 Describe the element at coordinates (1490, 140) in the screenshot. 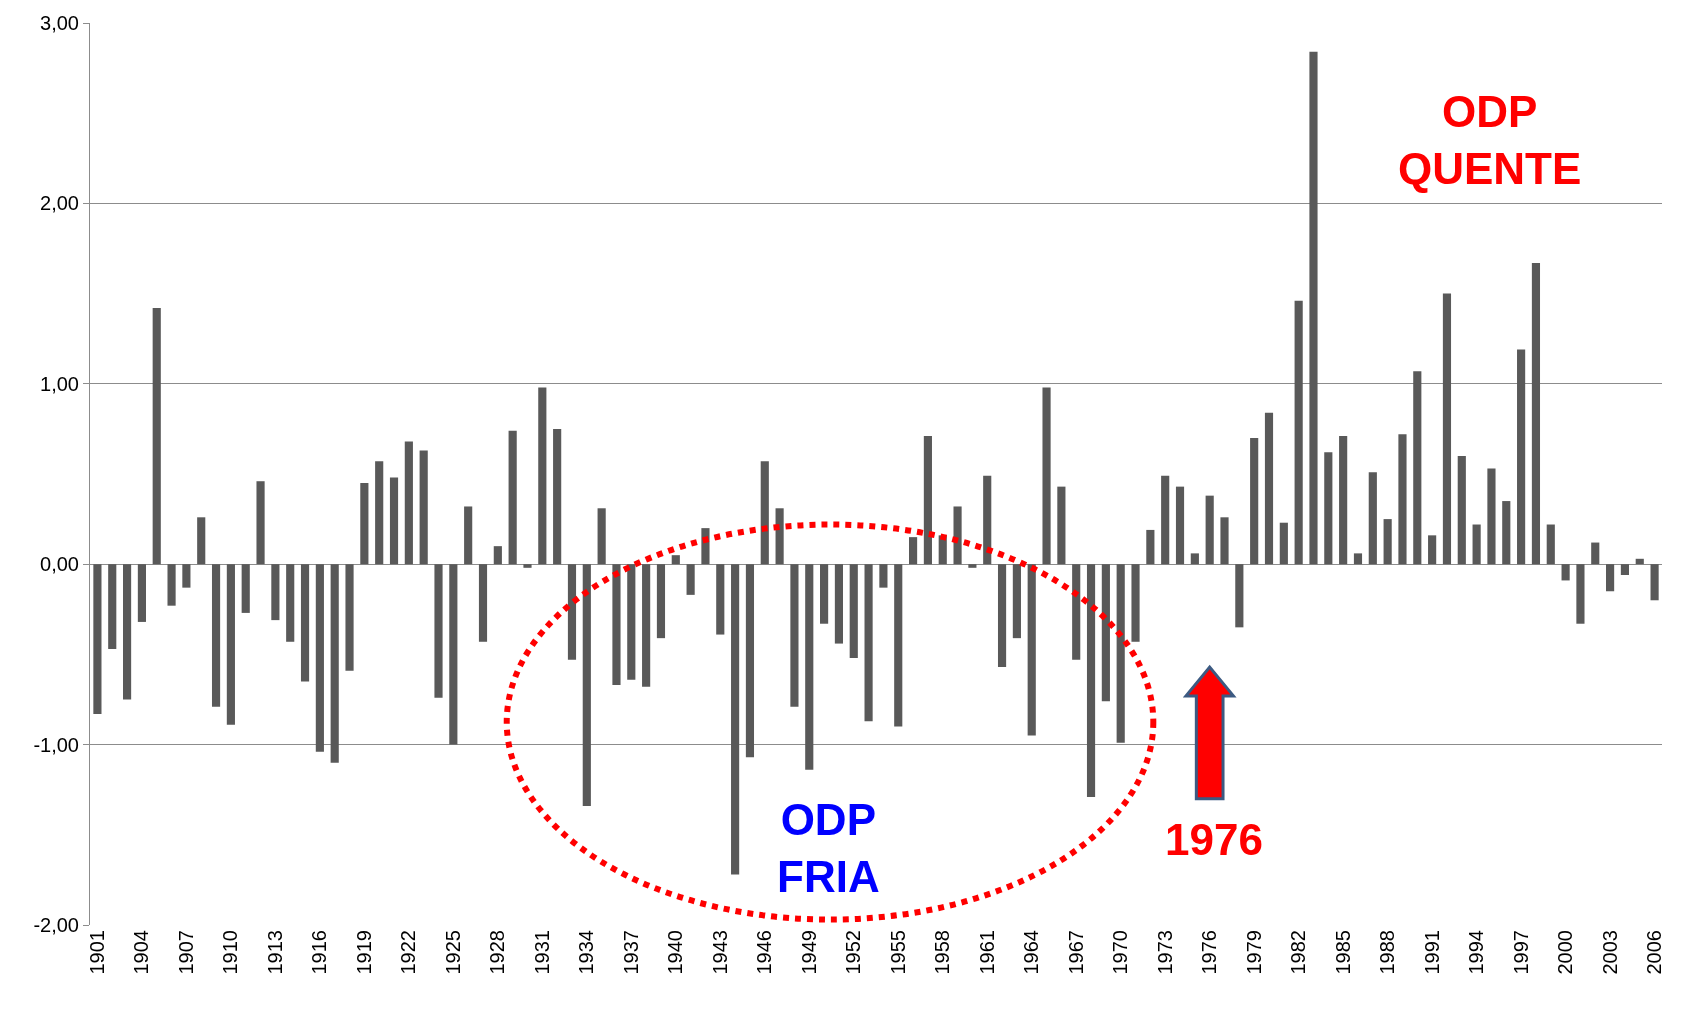

I see `annotation: ODP QUENTE` at that location.